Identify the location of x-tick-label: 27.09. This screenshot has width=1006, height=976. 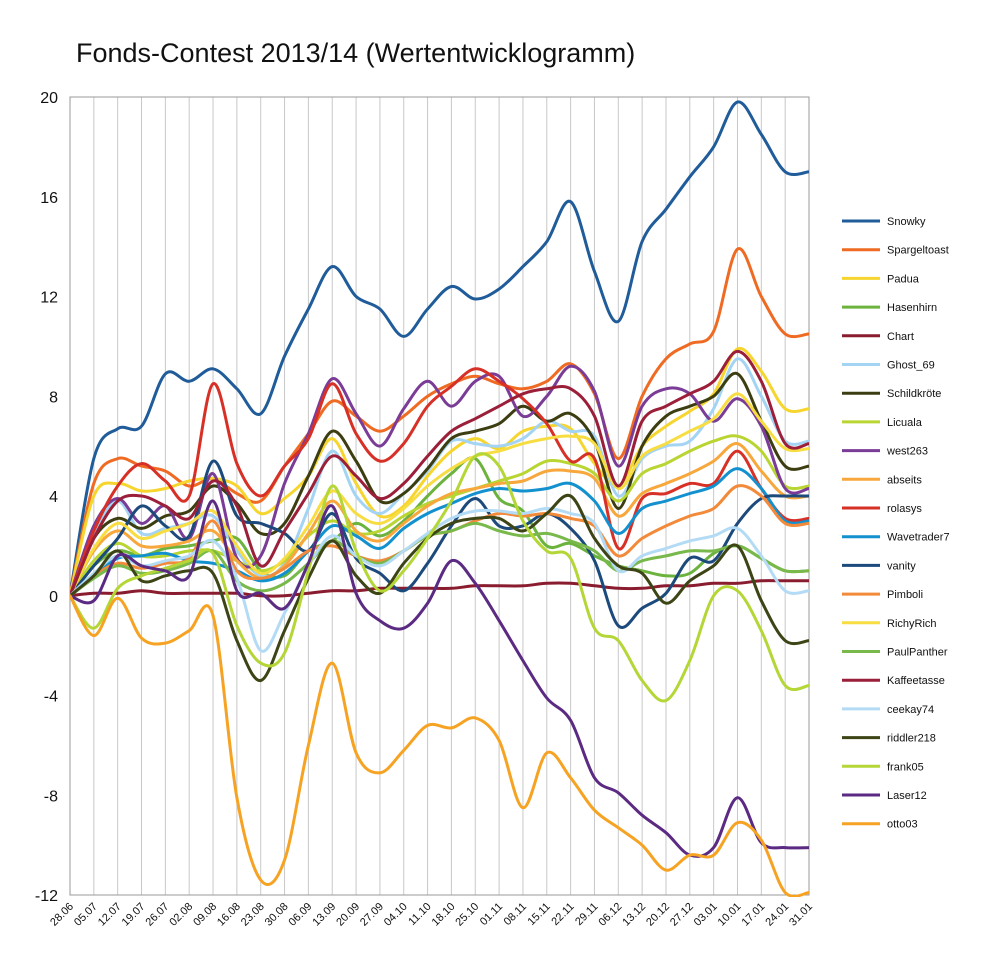
(372, 915).